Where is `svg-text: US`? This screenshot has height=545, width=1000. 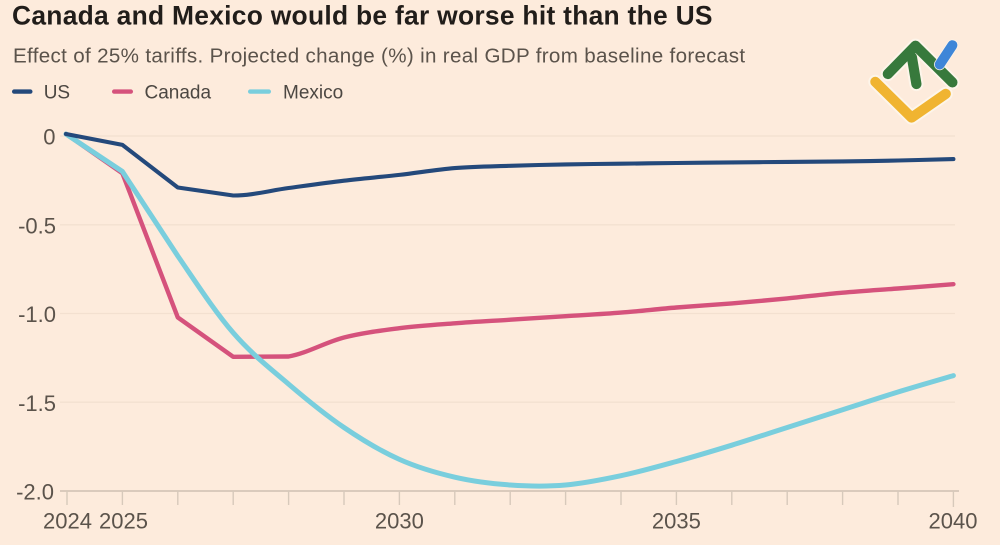 svg-text: US is located at coordinates (57, 93).